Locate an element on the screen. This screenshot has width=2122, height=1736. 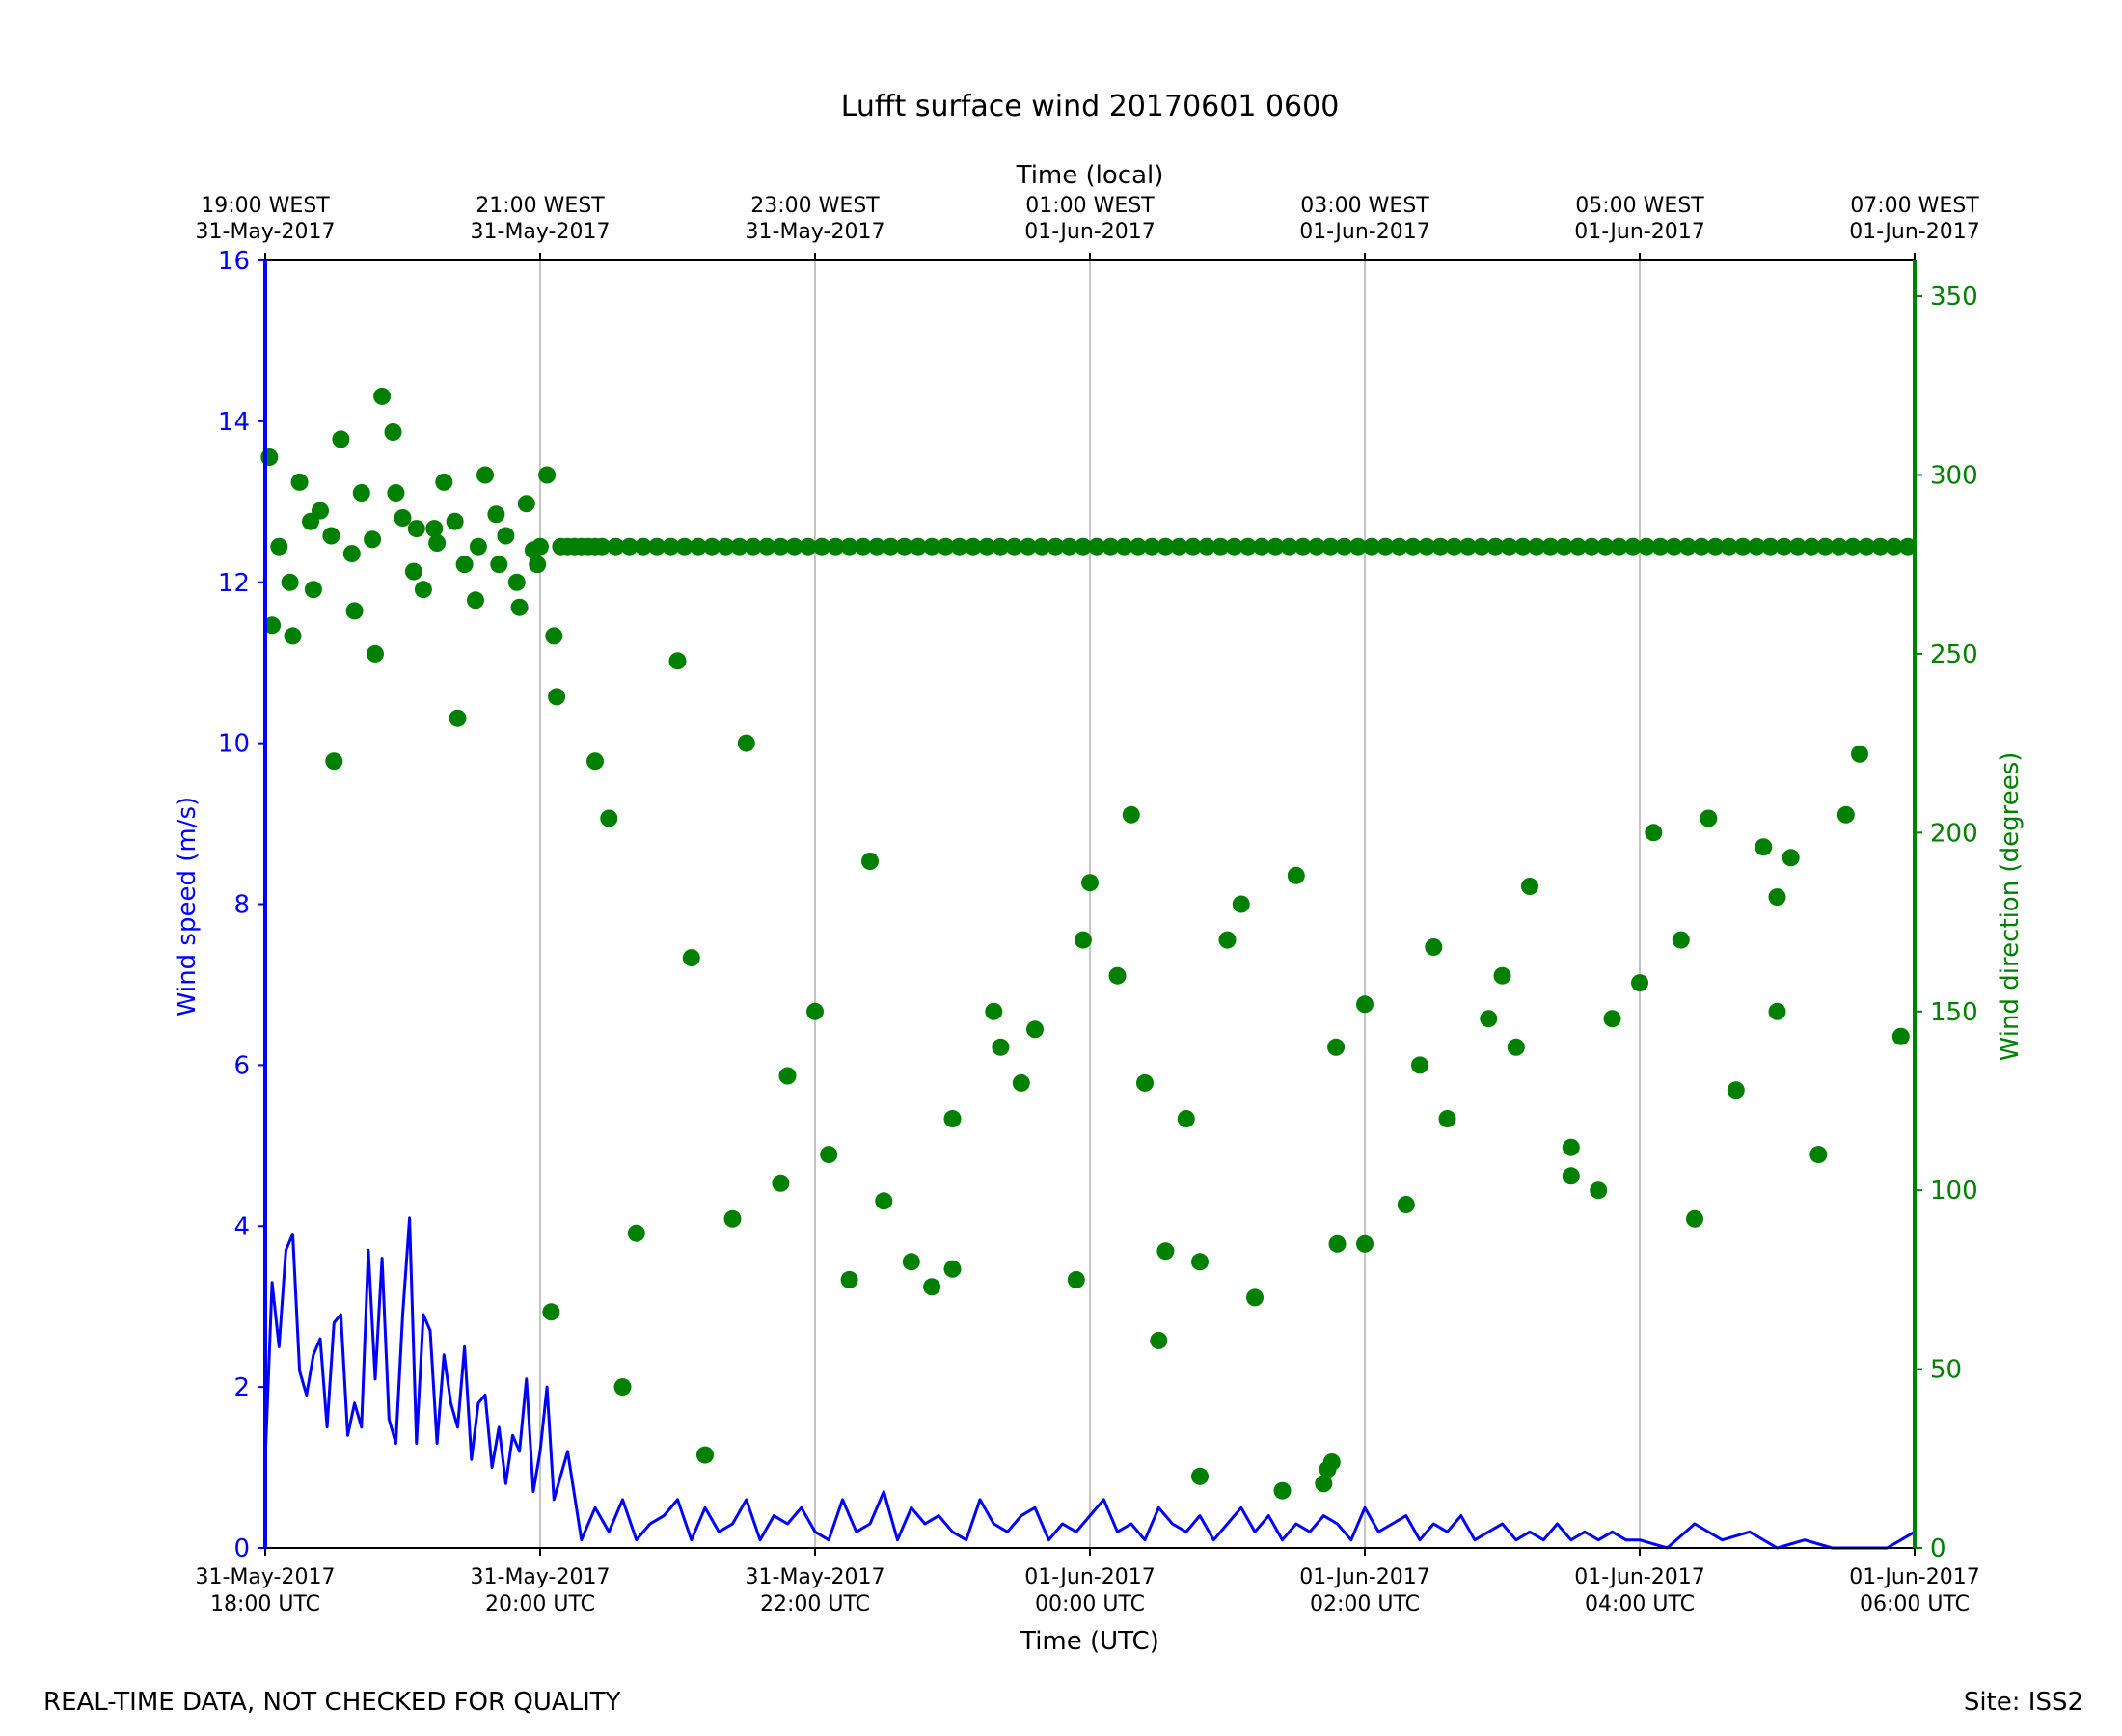
x-tick-label: 04:00 UTC is located at coordinates (1640, 1604).